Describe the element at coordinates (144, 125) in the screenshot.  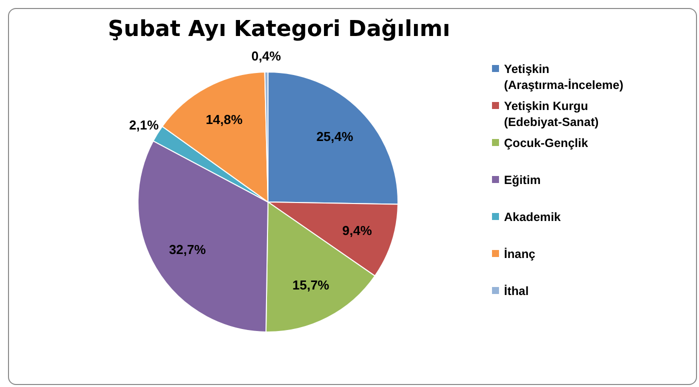
I see `data-label: 2,1%` at that location.